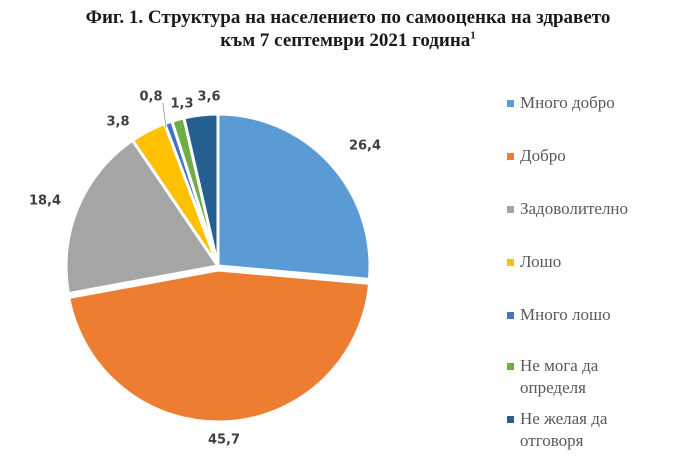 The height and width of the screenshot is (473, 696). I want to click on data-label: 3,6, so click(209, 97).